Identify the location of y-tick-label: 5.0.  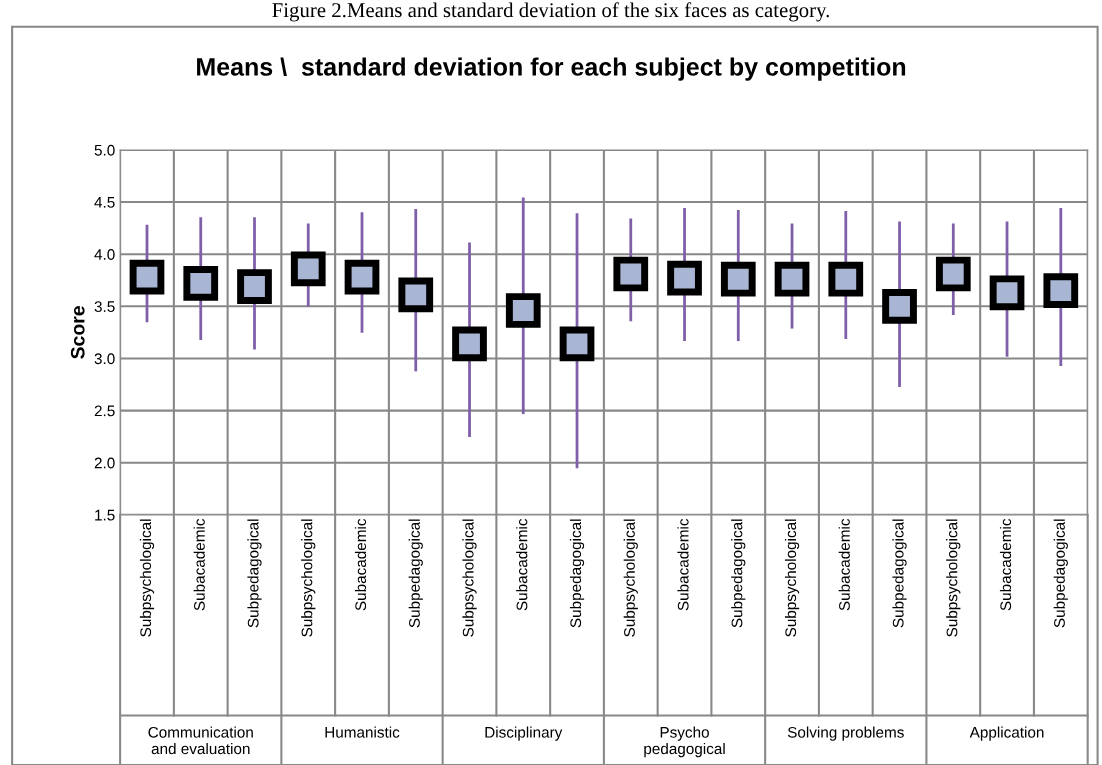
(104, 150).